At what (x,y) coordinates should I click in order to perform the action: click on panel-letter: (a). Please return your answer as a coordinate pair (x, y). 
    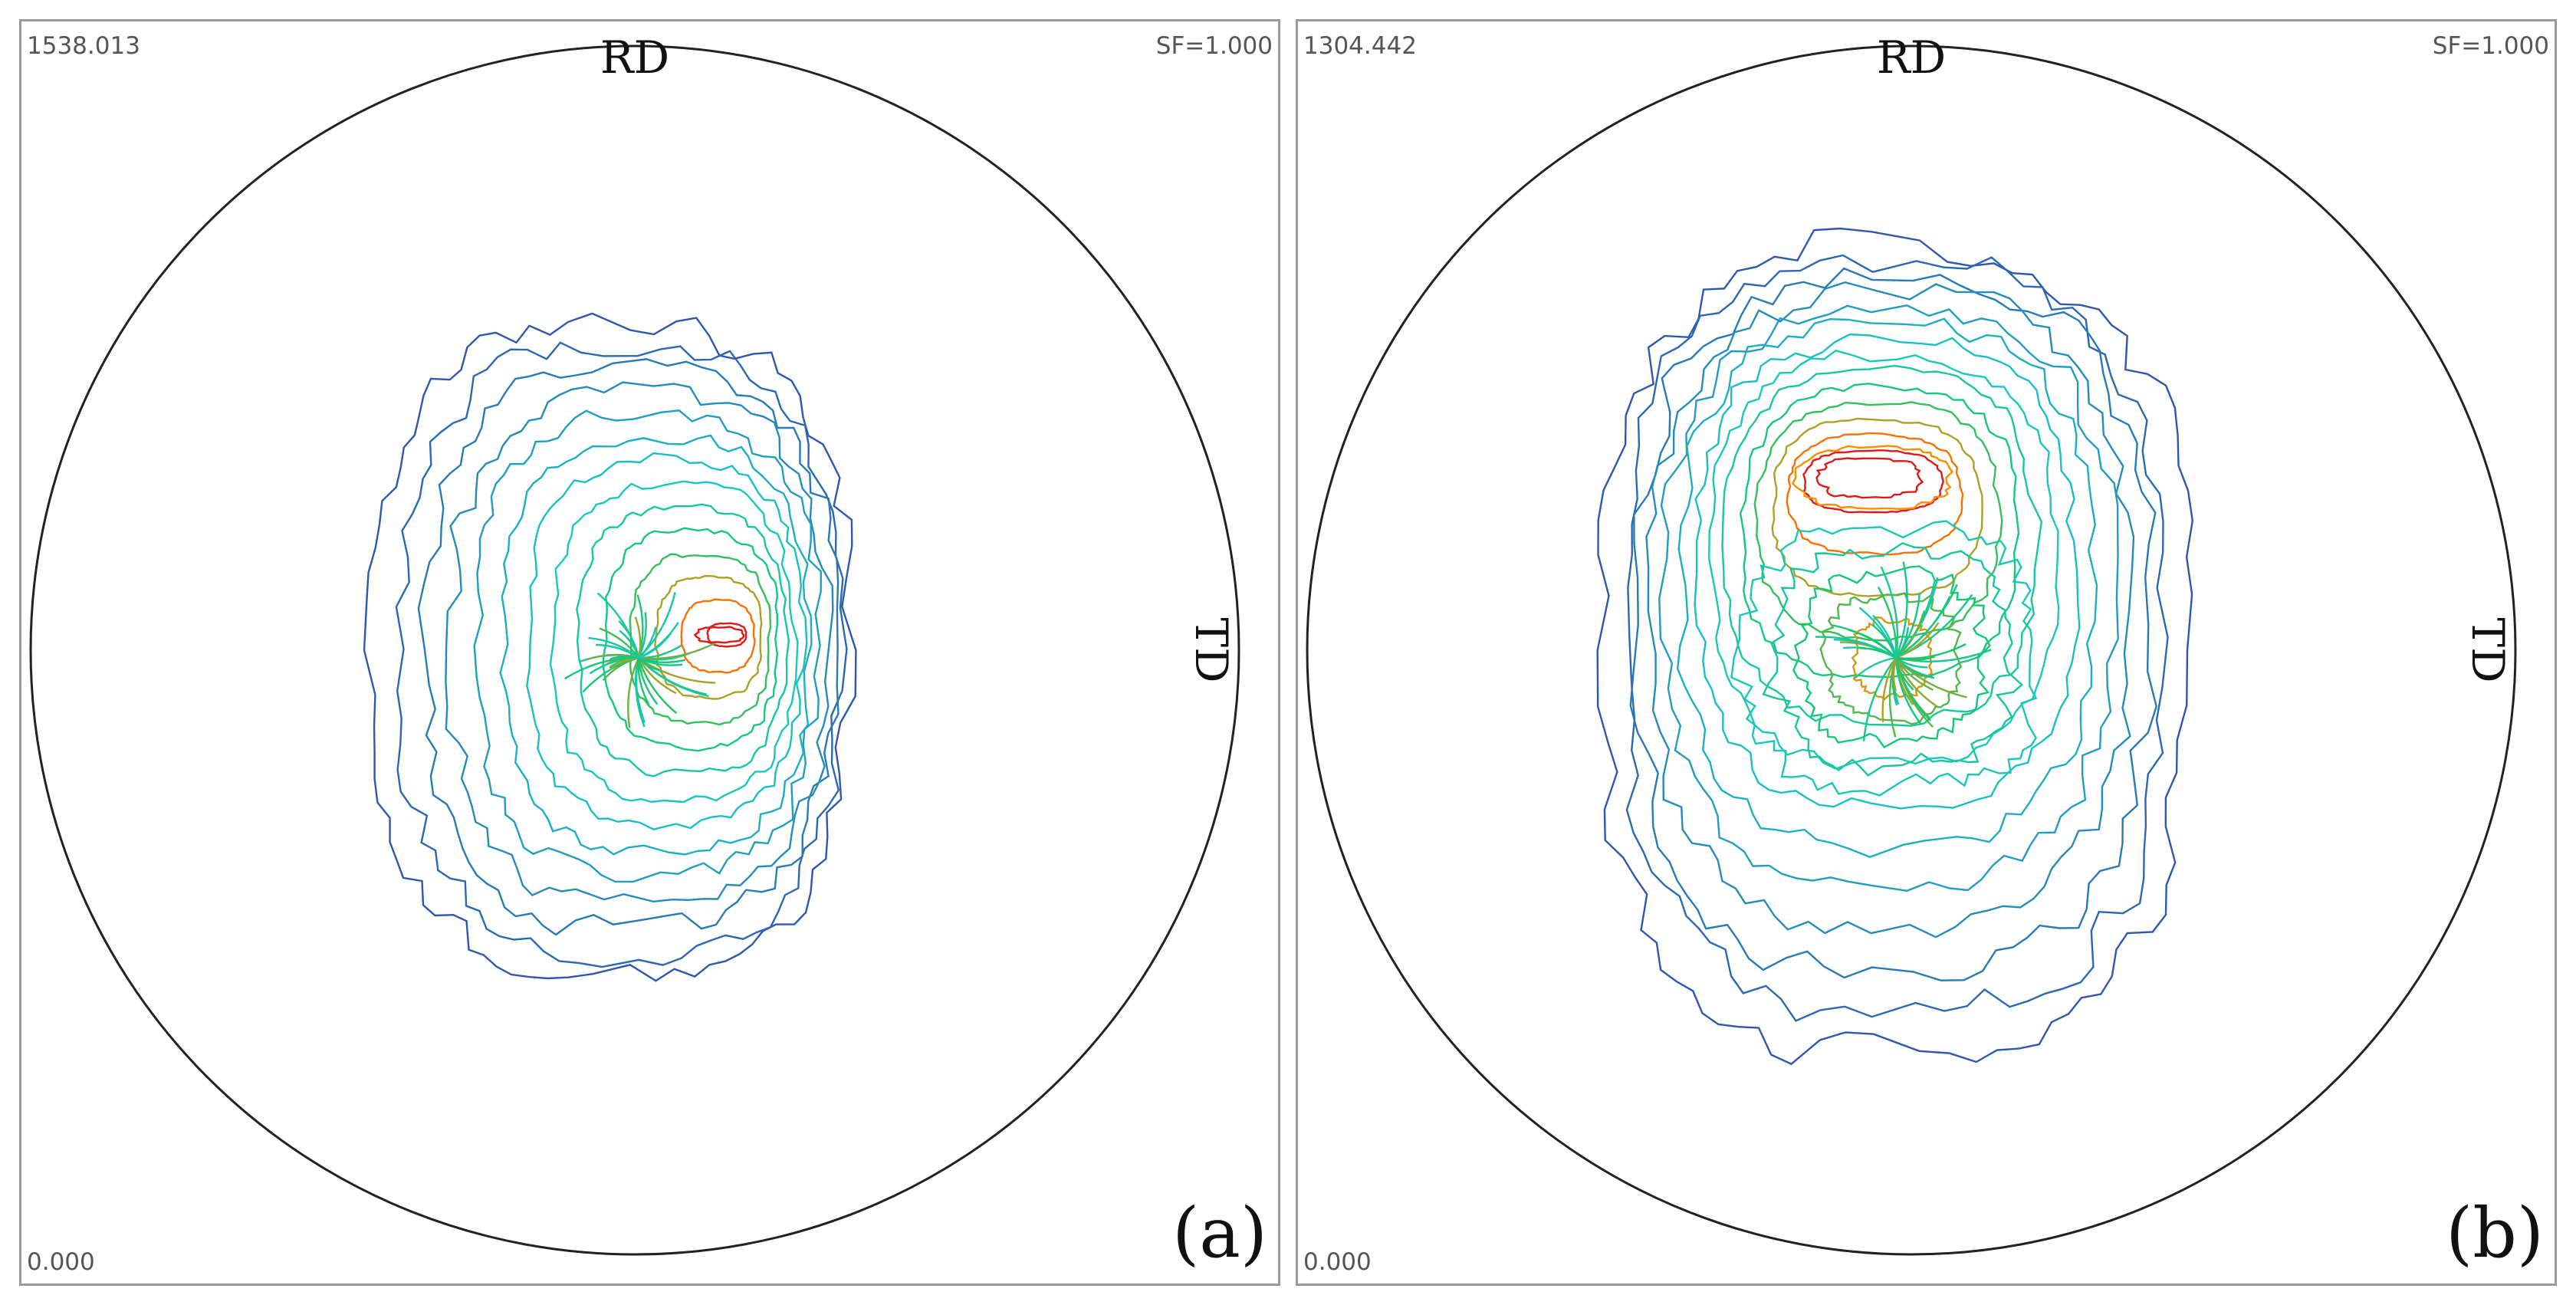
    Looking at the image, I should click on (1219, 1233).